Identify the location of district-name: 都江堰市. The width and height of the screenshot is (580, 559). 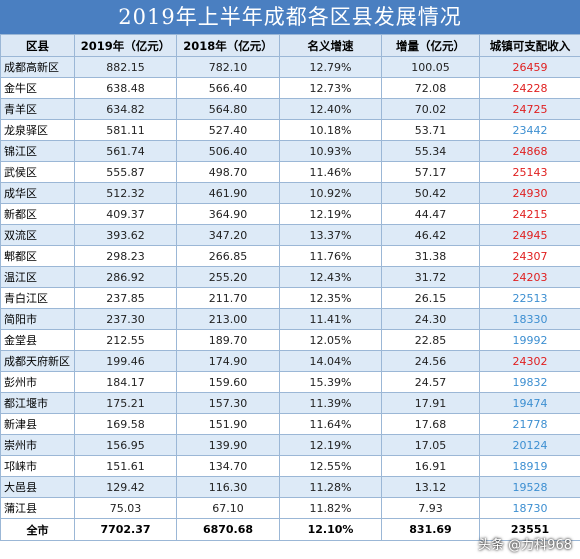
(37, 403).